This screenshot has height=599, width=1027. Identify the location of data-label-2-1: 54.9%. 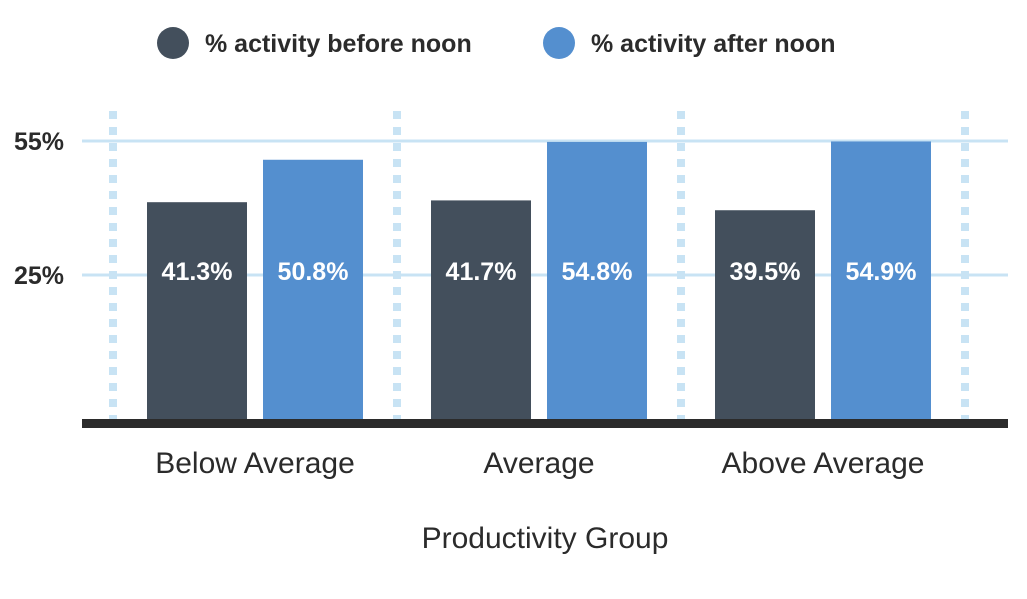
(881, 272).